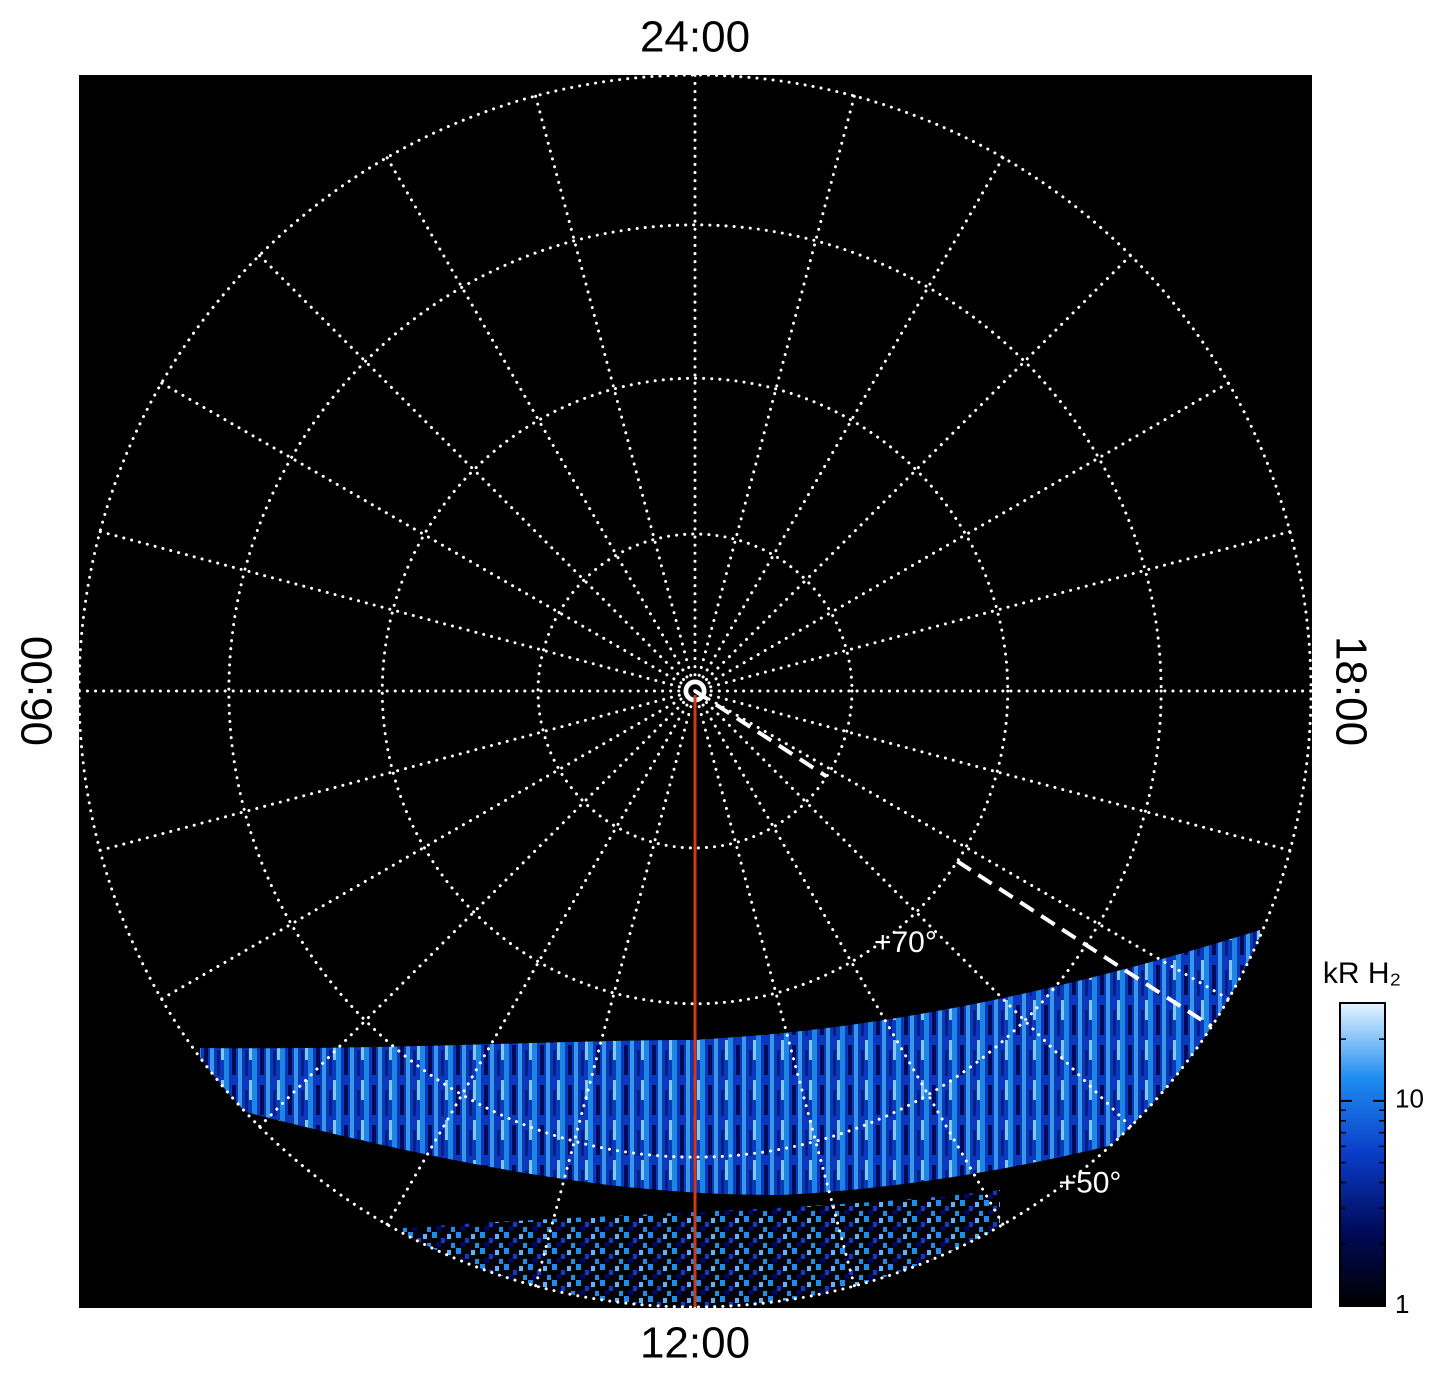 This screenshot has height=1384, width=1447. I want to click on x-tick-label: 18:00, so click(1350, 691).